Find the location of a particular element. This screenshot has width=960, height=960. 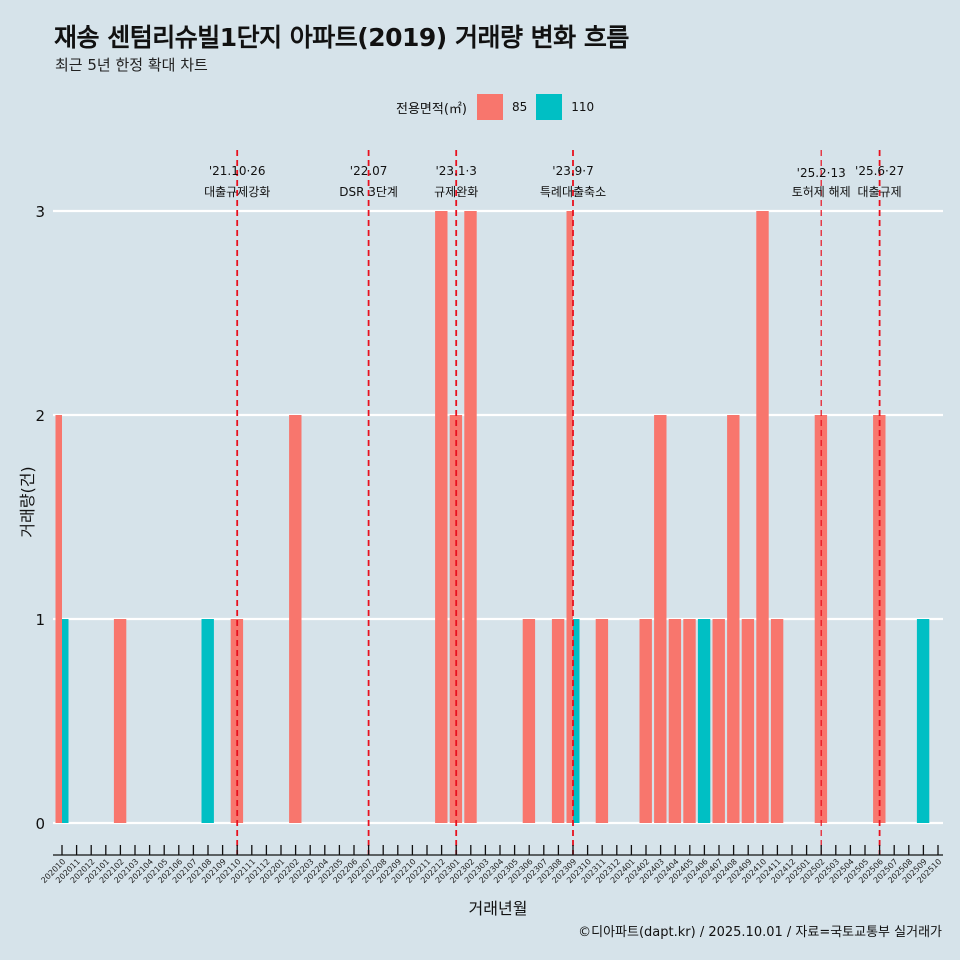

legend-label-85: 85 is located at coordinates (519, 107).